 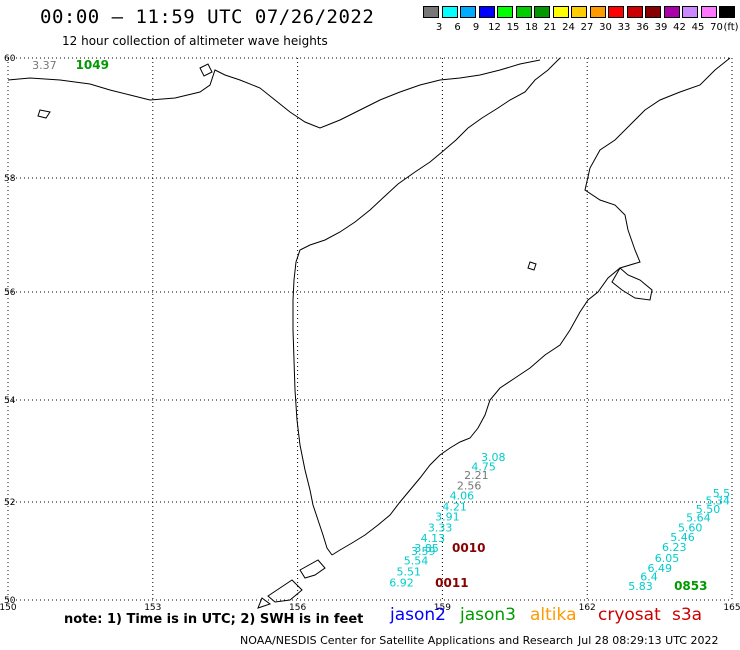 I want to click on wave-height-label: 6.4, so click(x=649, y=576).